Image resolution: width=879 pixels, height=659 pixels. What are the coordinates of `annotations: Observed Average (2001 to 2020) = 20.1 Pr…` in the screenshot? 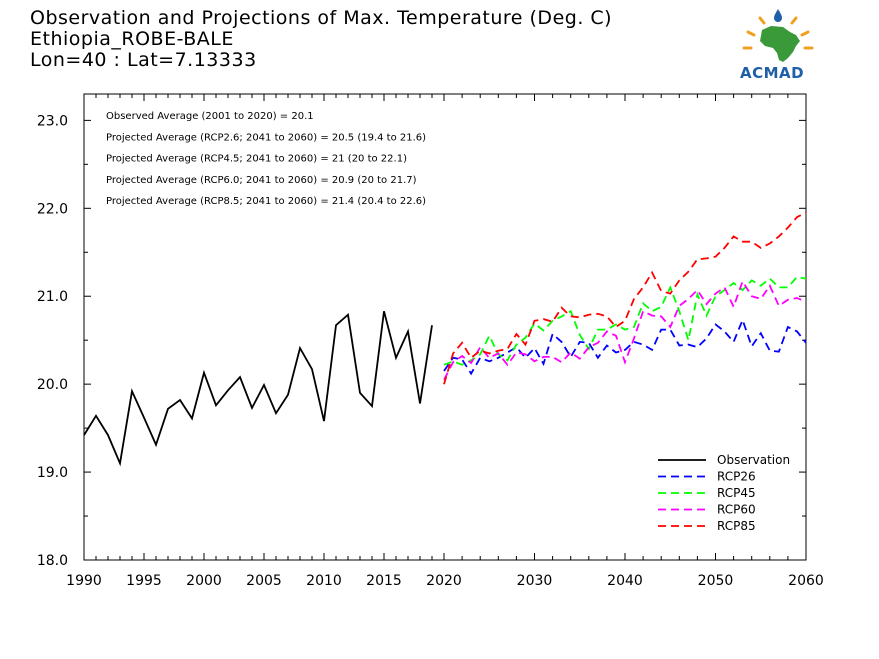 It's located at (266, 159).